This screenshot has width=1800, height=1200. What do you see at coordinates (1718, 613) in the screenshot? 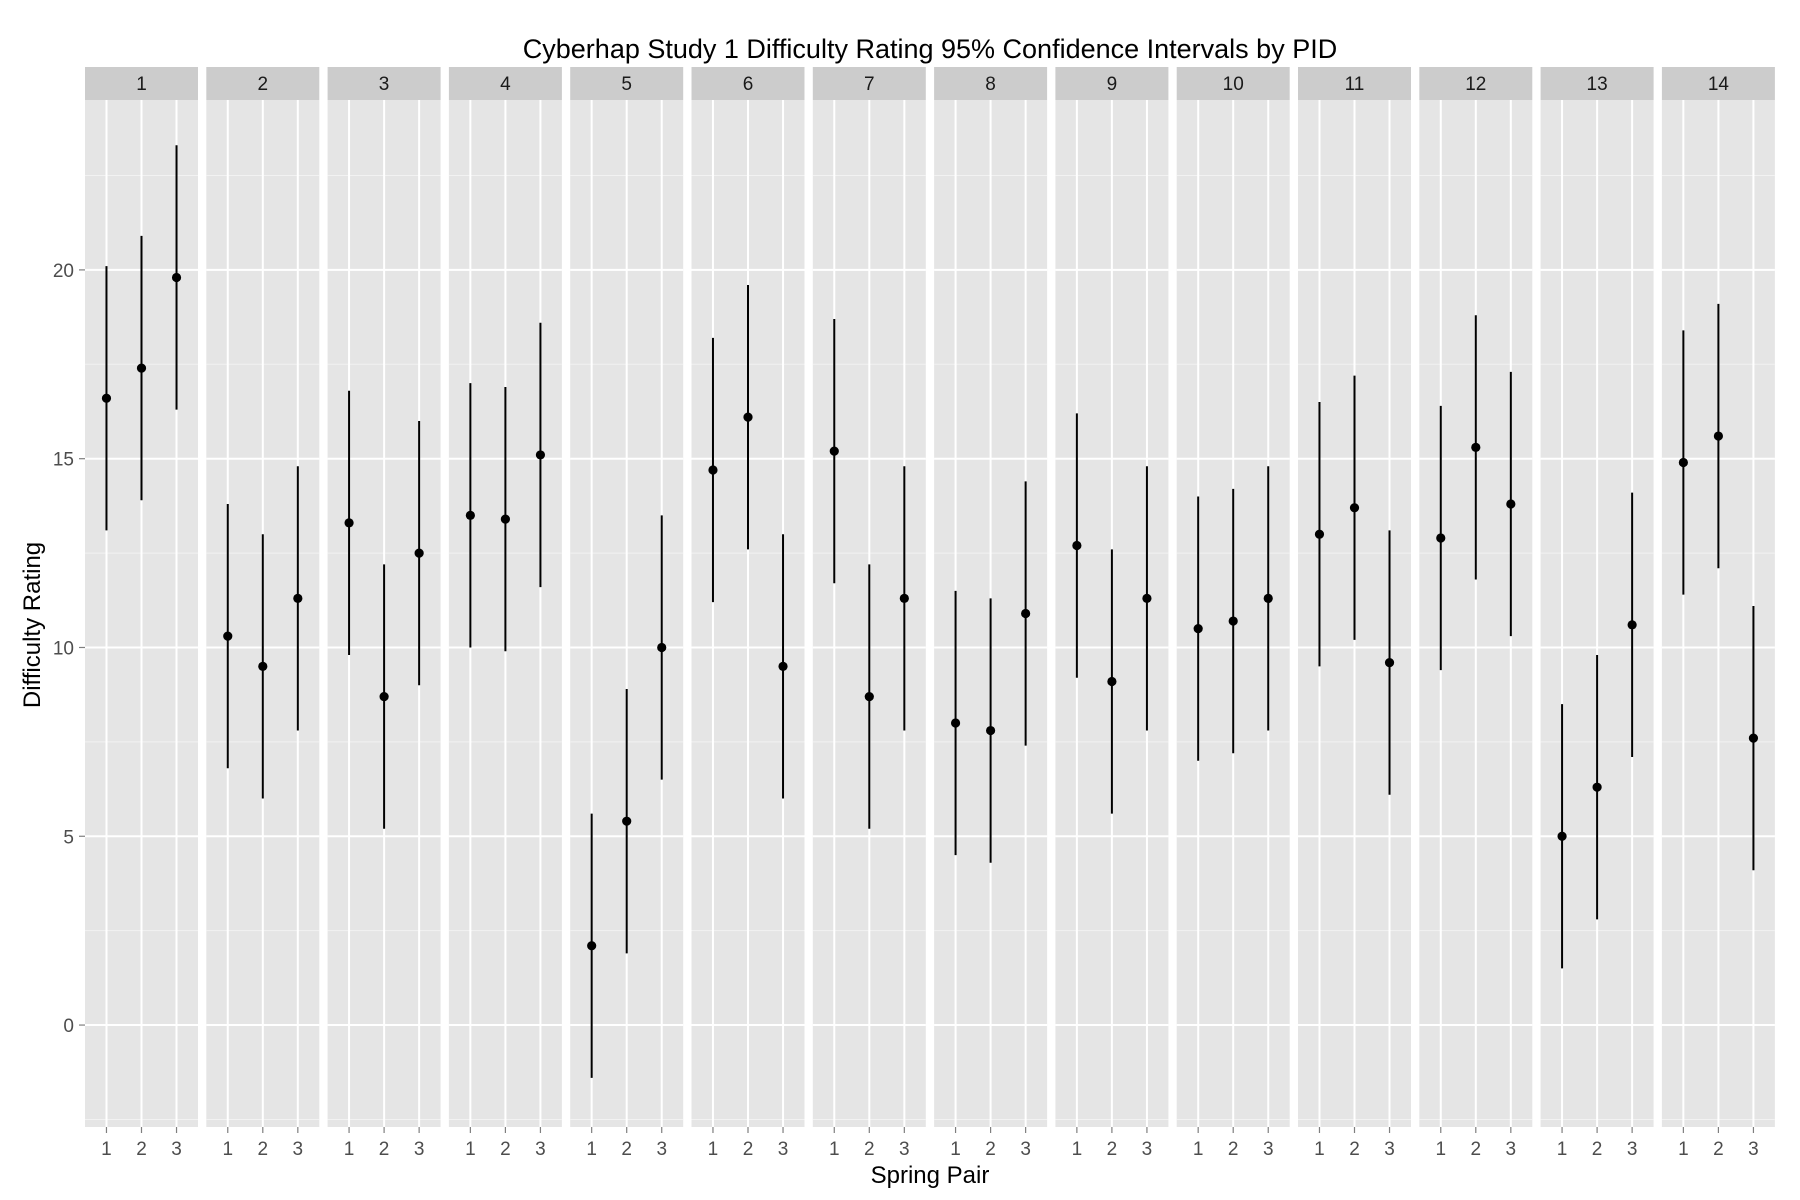
I see `facet-panel-14: 14 1 2 3` at bounding box center [1718, 613].